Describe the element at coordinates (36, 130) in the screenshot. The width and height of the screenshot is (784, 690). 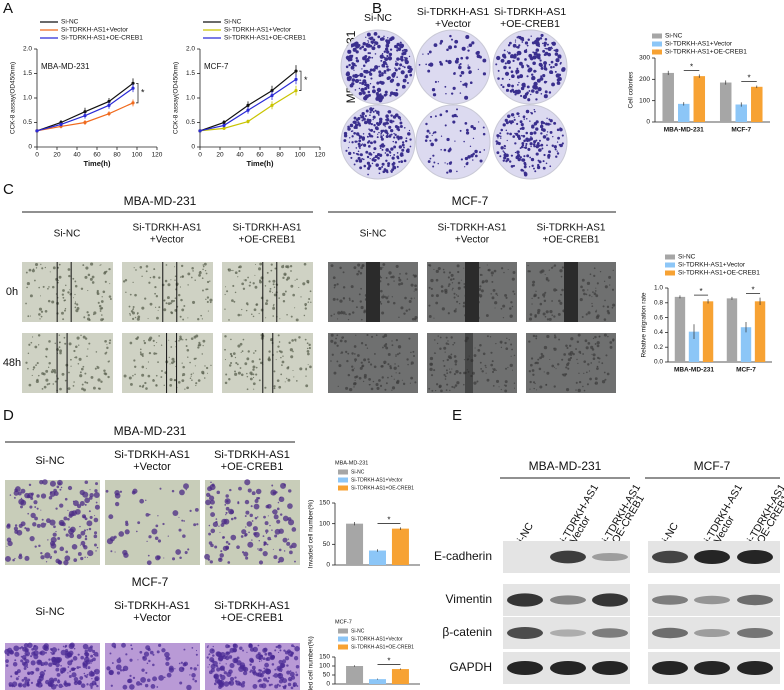
I see `point` at that location.